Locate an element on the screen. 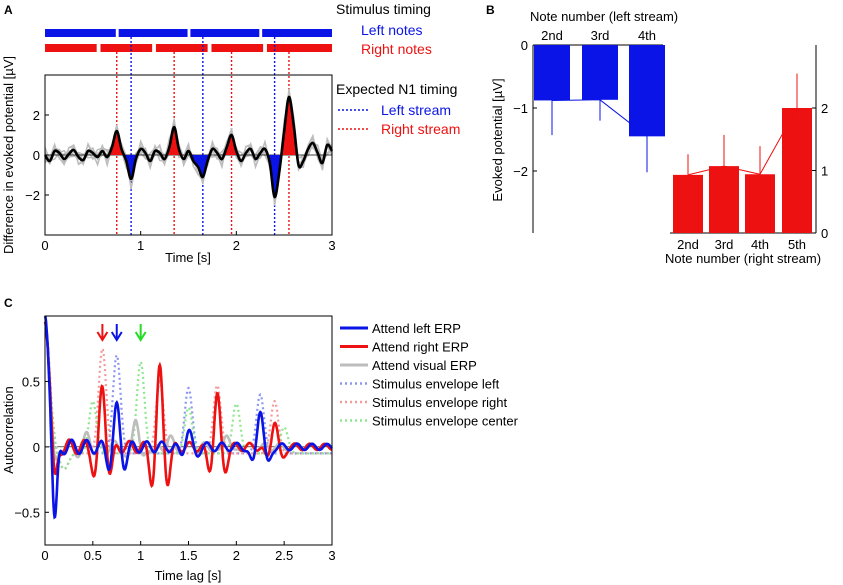 The width and height of the screenshot is (843, 585). panel-c-ticks: 0 0.5 1 1.5 2 2.5 3 −0.5 0 0.5 is located at coordinates (174, 468).